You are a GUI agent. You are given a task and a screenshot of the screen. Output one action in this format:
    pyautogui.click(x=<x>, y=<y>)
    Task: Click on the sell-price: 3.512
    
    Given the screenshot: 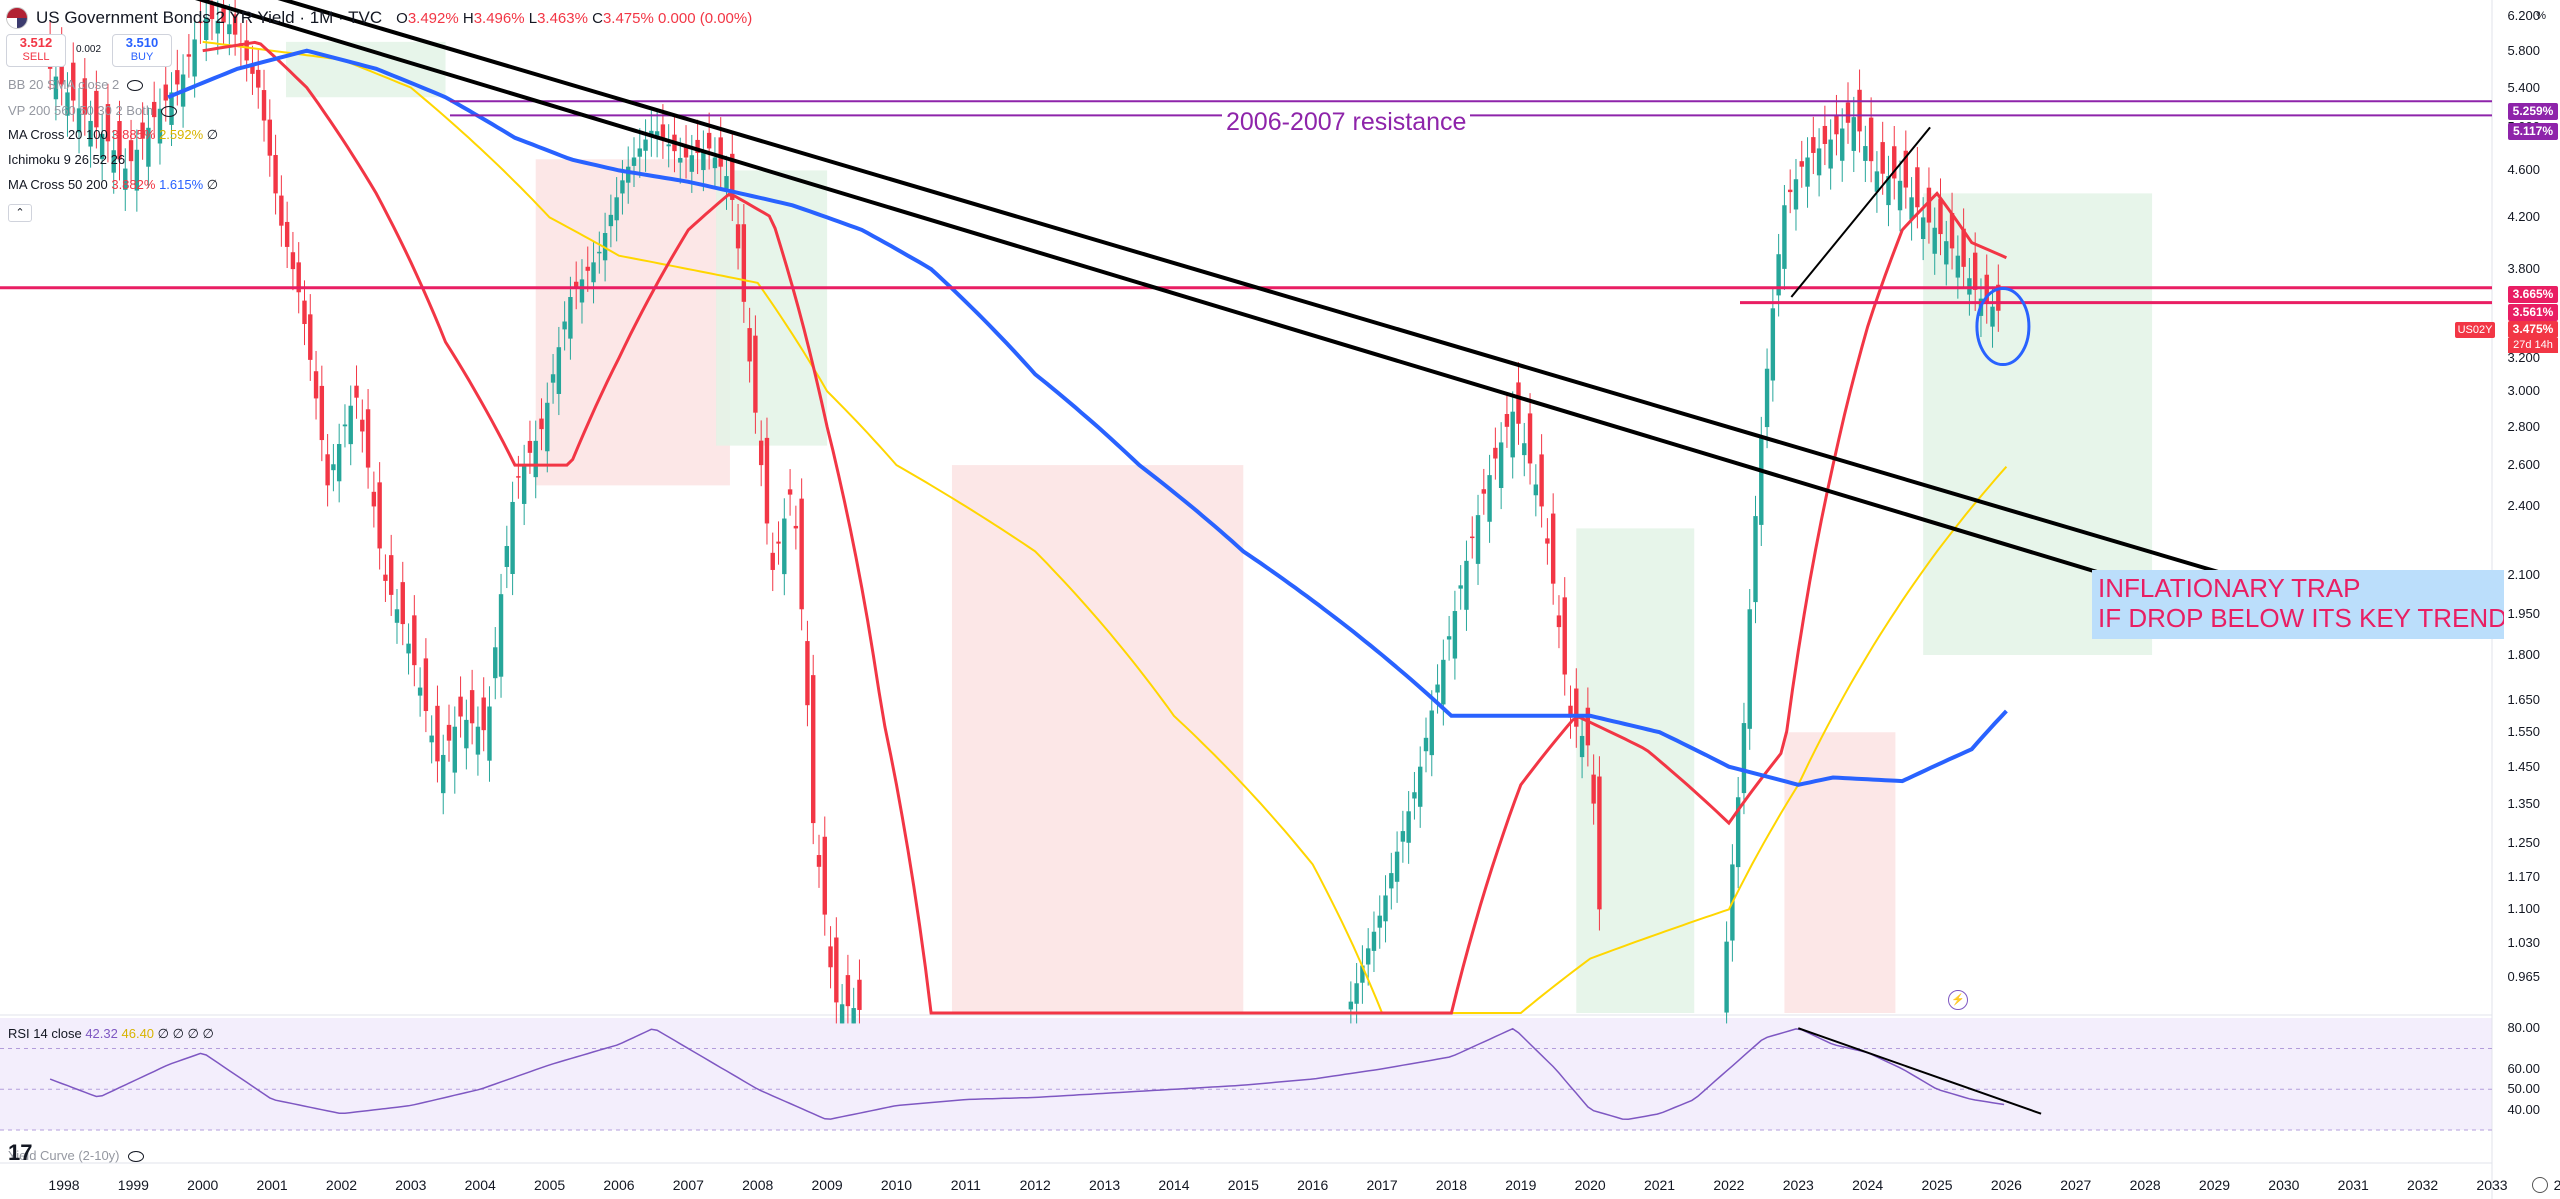 What is the action you would take?
    pyautogui.click(x=36, y=42)
    